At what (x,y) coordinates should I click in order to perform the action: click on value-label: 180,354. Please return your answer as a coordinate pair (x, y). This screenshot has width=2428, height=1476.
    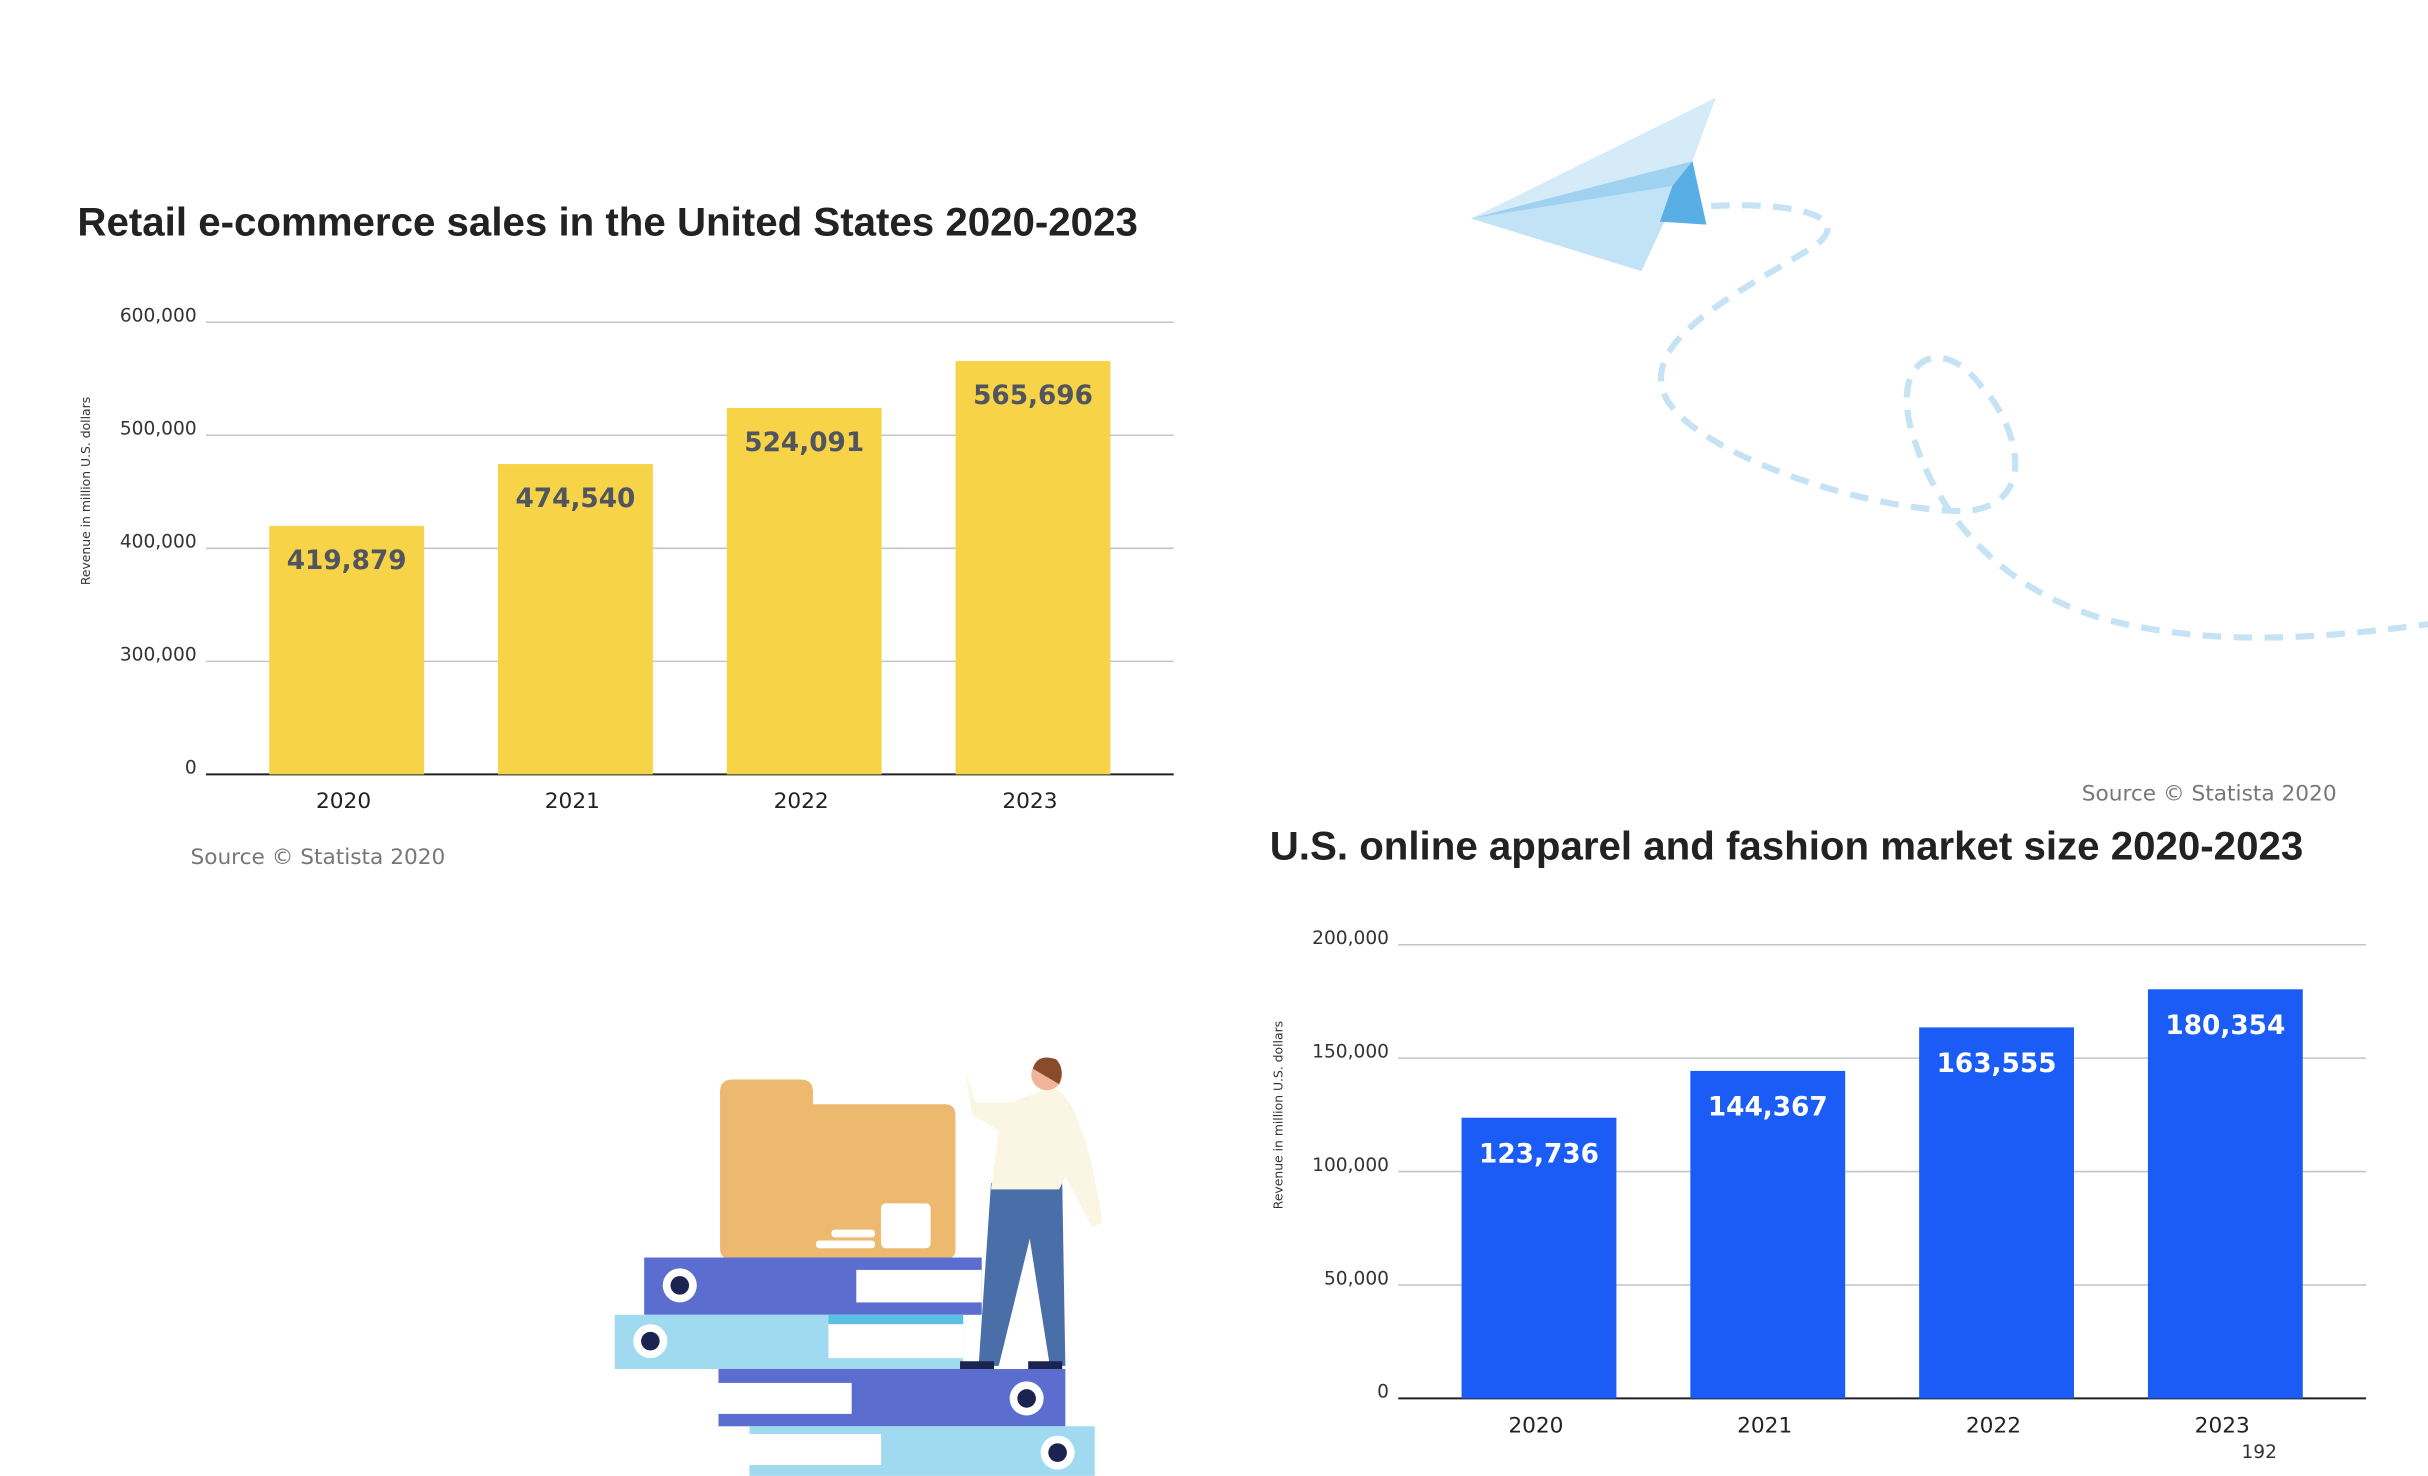
    Looking at the image, I should click on (2225, 1026).